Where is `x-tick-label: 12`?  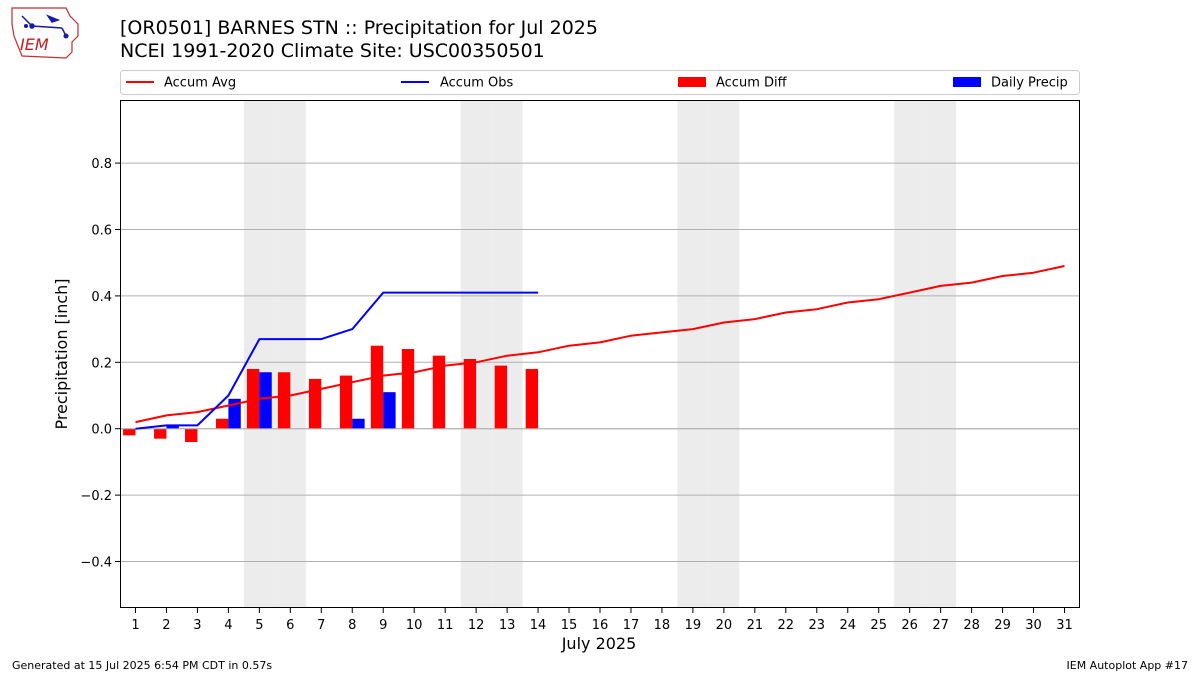
x-tick-label: 12 is located at coordinates (476, 625).